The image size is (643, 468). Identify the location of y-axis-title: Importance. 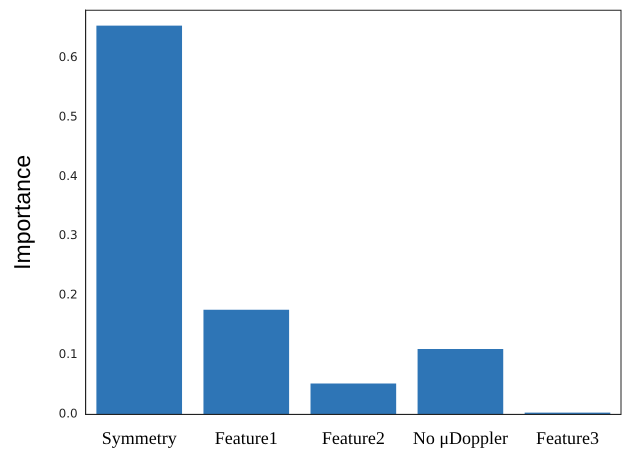
(22, 212).